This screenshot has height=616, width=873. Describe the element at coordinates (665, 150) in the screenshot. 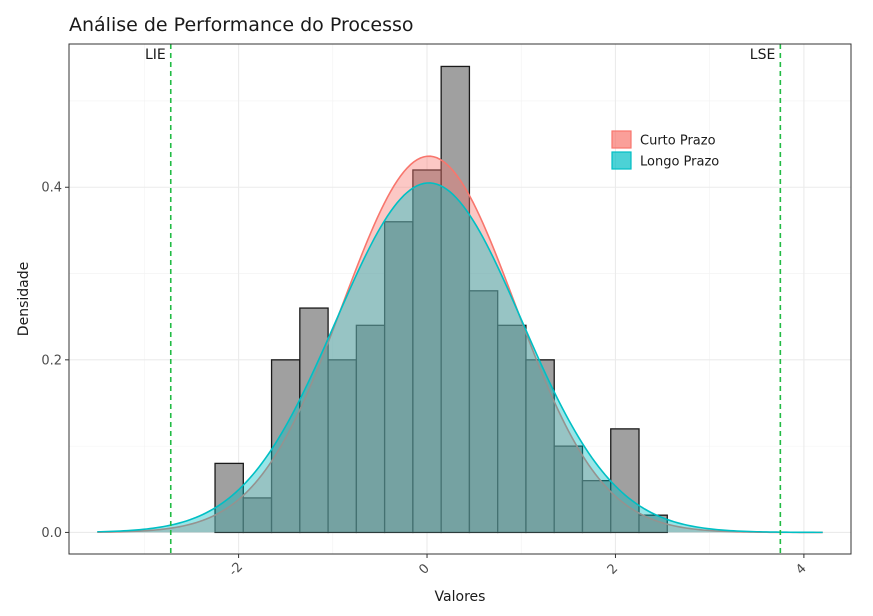

I see `legend: Curto Prazo Longo Prazo` at that location.